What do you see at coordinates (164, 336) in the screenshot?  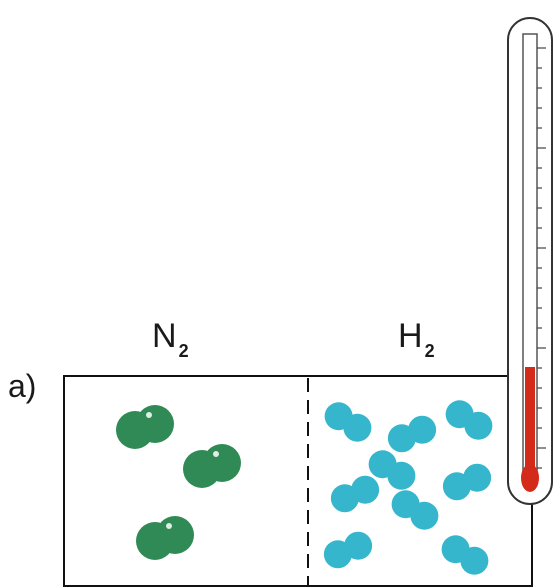 I see `n2-symbol: N` at bounding box center [164, 336].